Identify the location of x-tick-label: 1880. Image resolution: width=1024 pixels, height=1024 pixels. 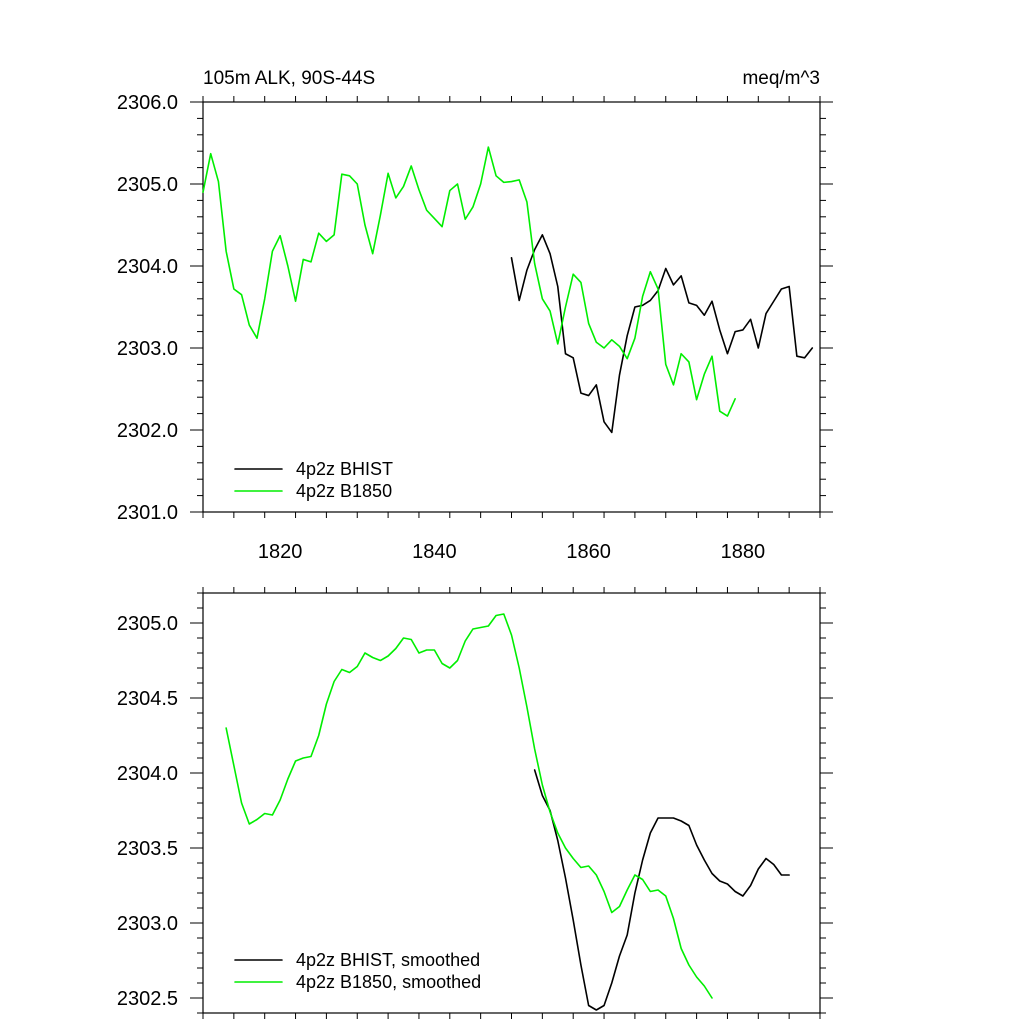
(743, 552).